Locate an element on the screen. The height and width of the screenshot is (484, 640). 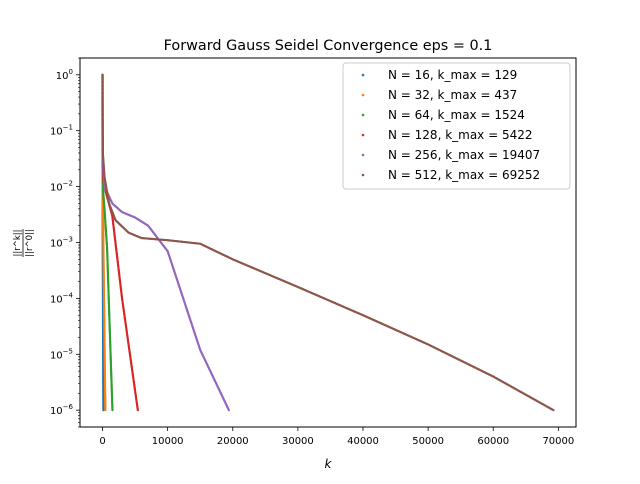
x-tick-label: 50000 is located at coordinates (428, 441).